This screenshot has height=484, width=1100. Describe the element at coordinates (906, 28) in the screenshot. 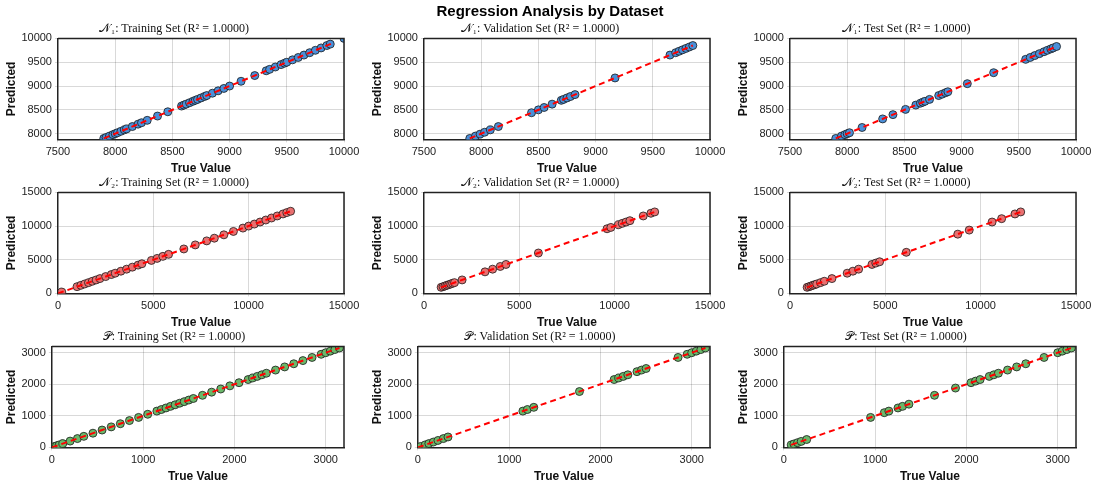

I see `chart-title: 𝒩₁: Test Set (R² = 1.0000)` at that location.